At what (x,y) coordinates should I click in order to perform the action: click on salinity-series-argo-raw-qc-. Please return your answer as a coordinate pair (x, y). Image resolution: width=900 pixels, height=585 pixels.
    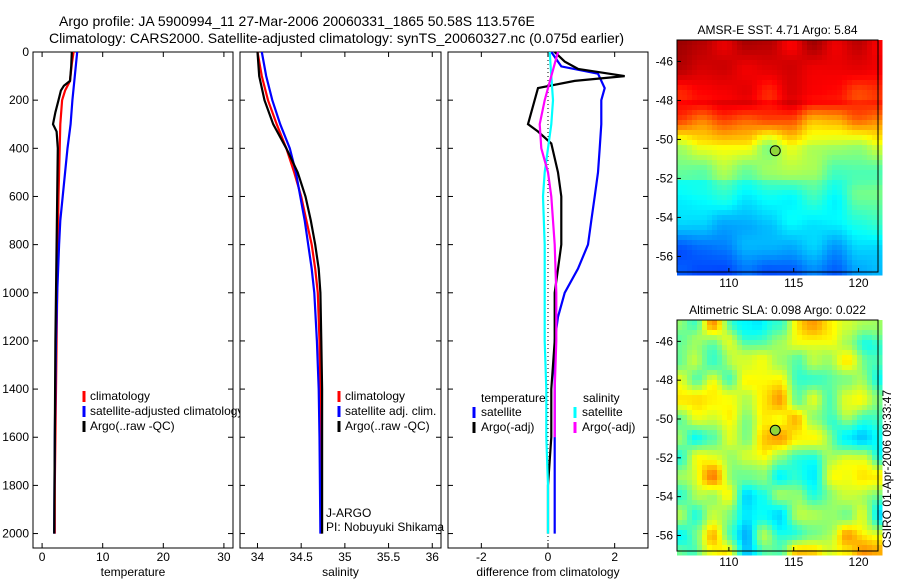
    Looking at the image, I should click on (290, 292).